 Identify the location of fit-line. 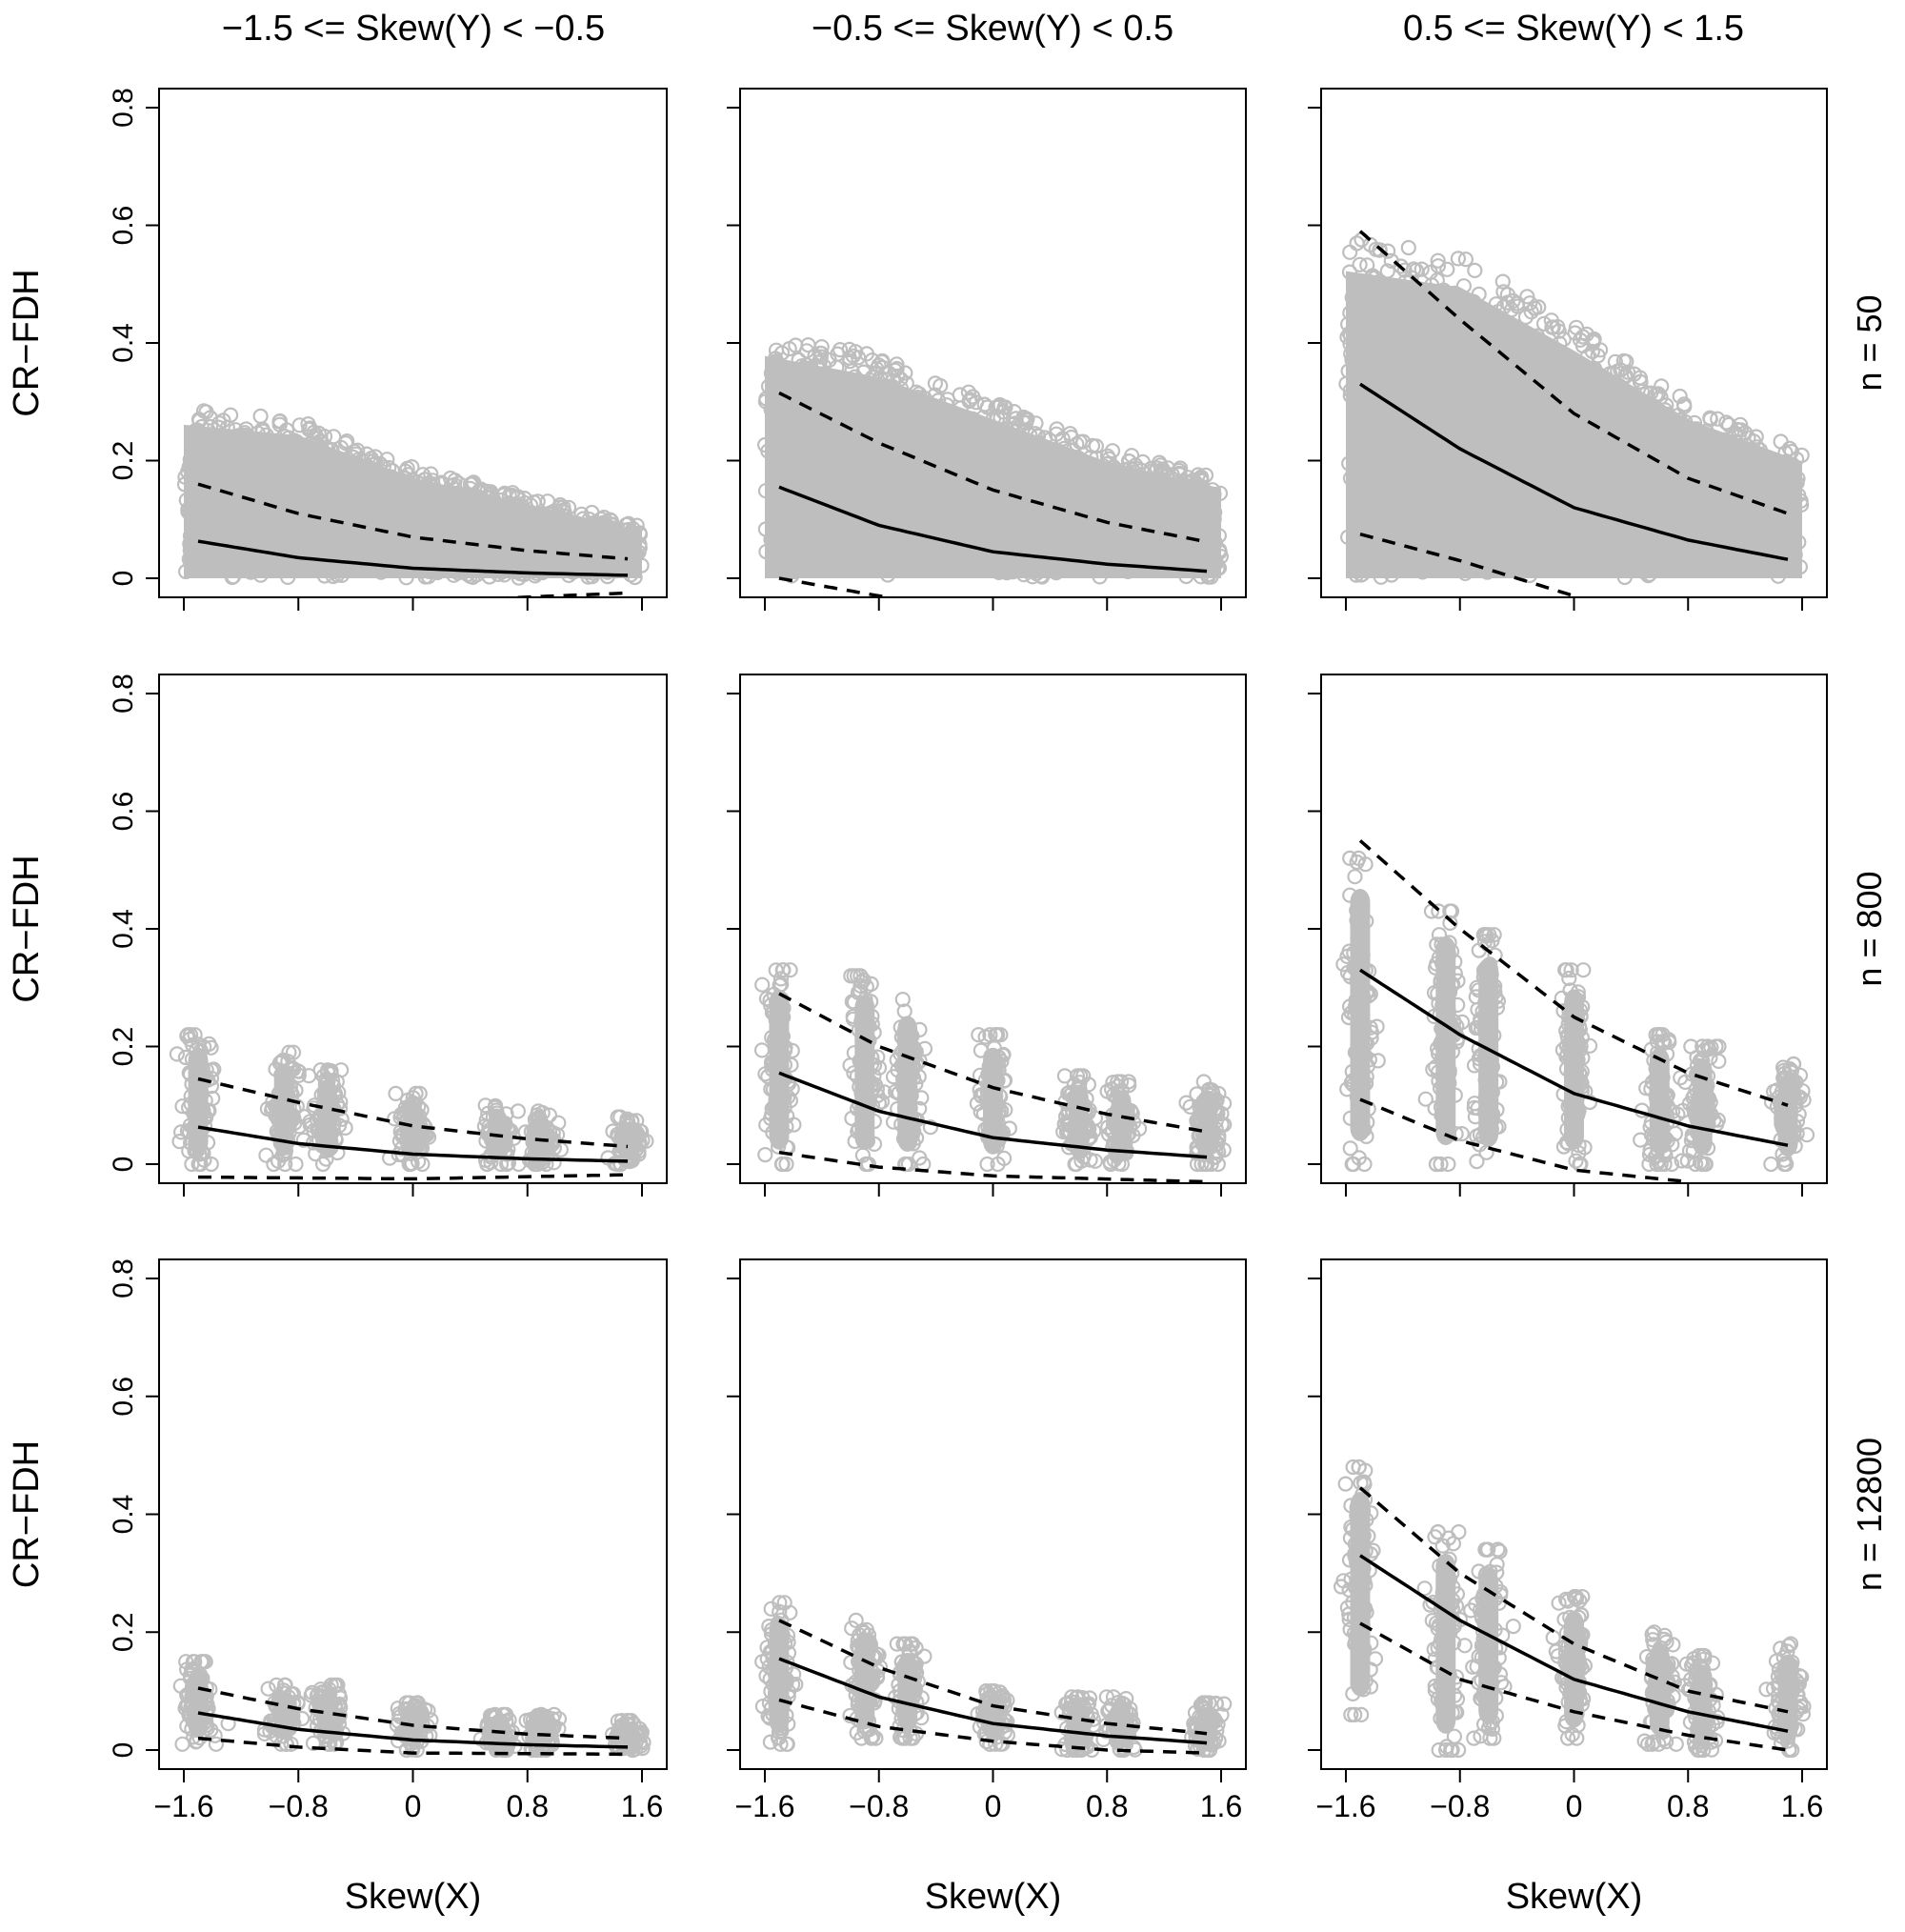
(1574, 1057).